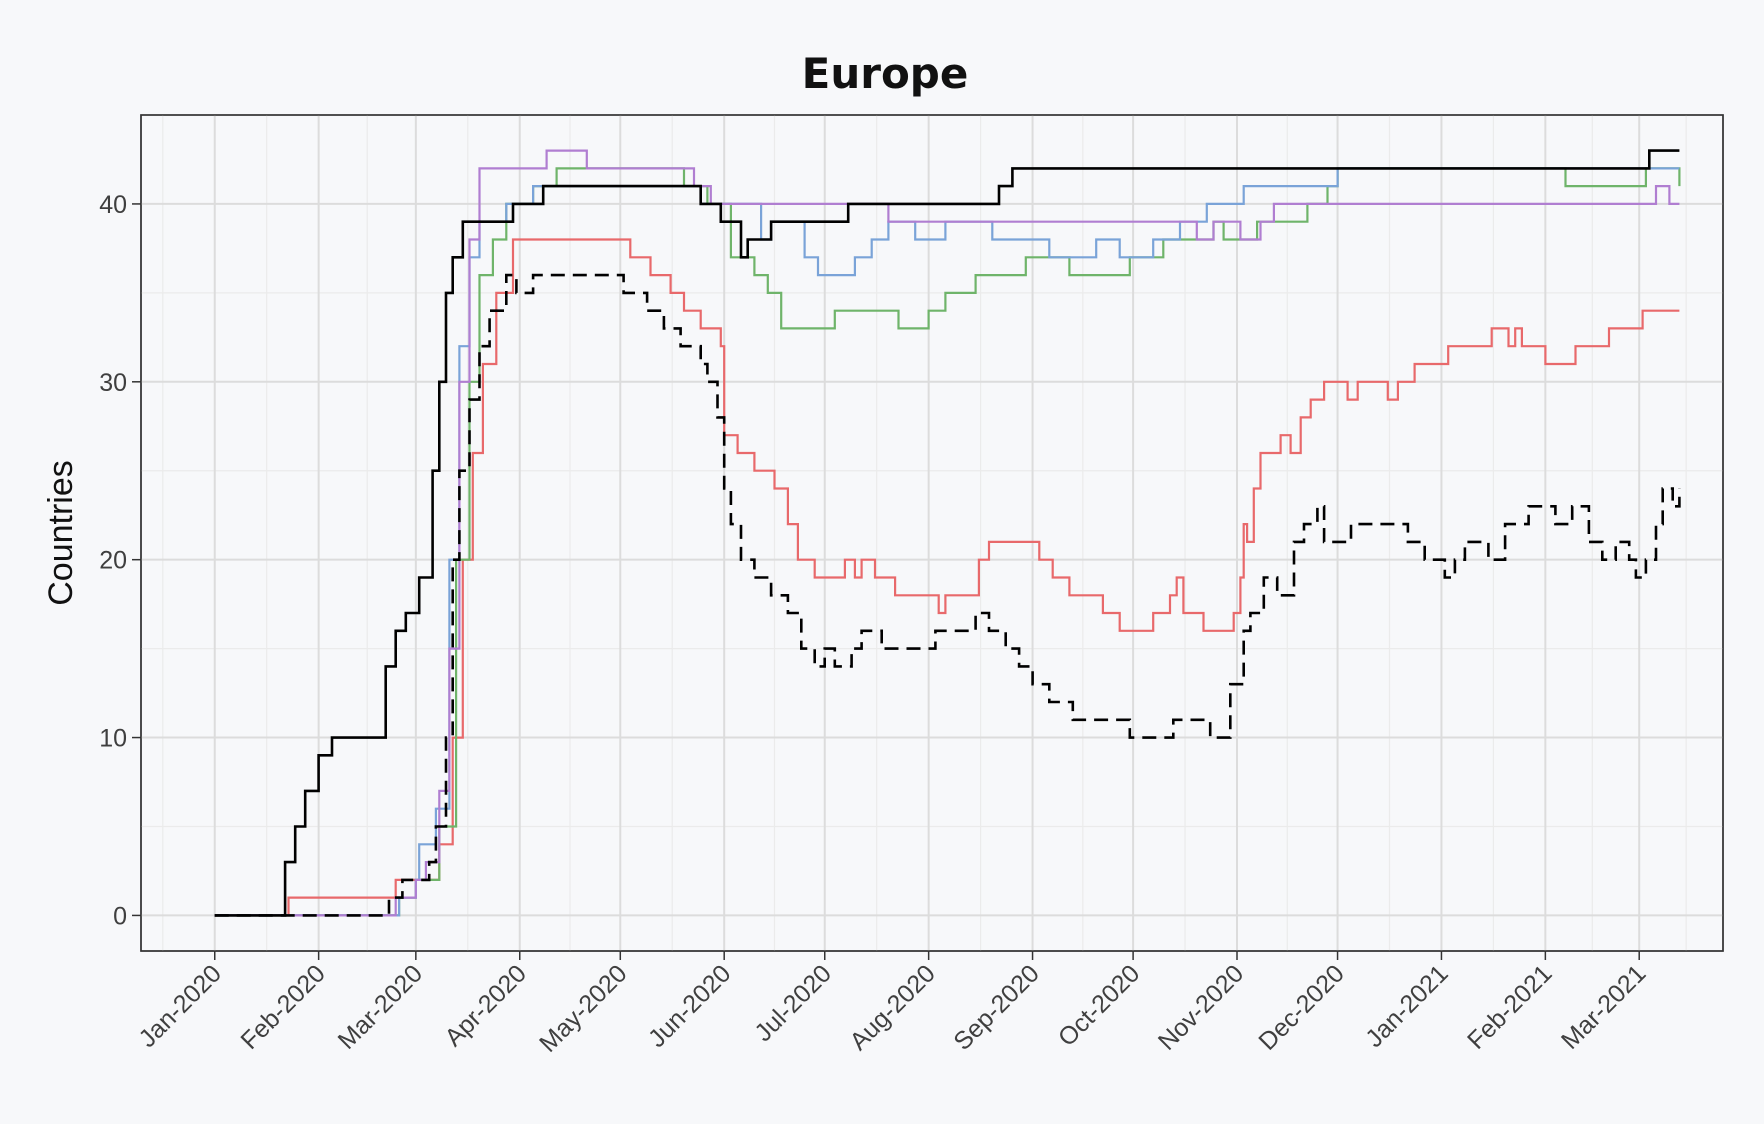  I want to click on x-tick-label: Apr-2020, so click(485, 1005).